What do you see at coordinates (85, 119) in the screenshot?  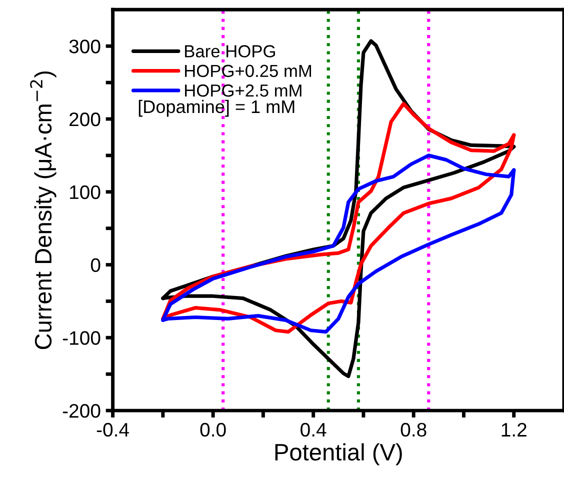 I see `y-tick-label: 200` at bounding box center [85, 119].